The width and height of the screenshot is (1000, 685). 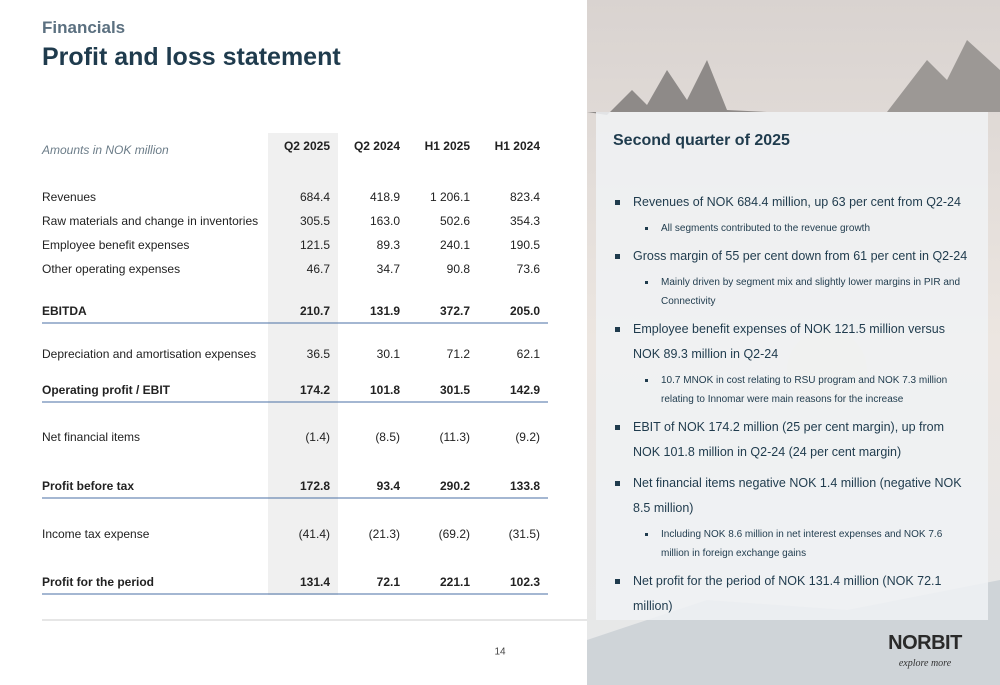 I want to click on logo: NORBIT, so click(x=925, y=643).